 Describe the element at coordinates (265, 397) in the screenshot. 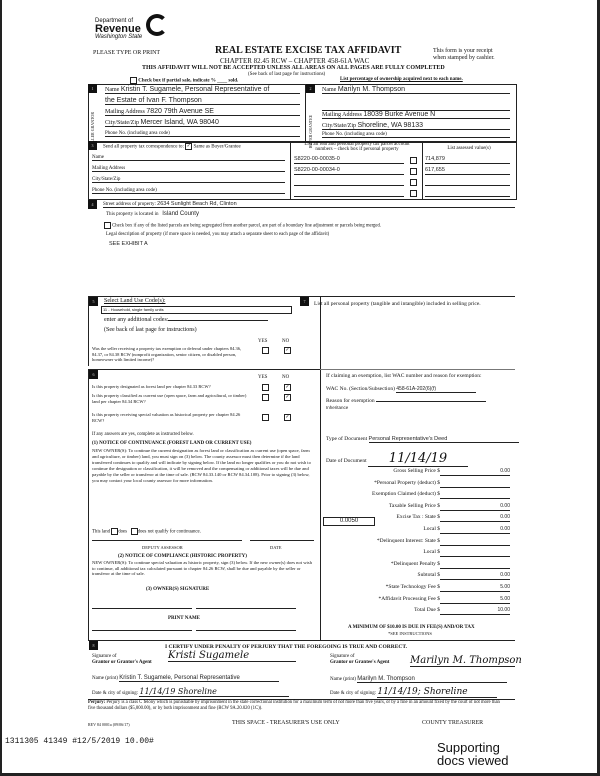

I see `current-use-yes-checkbox` at that location.